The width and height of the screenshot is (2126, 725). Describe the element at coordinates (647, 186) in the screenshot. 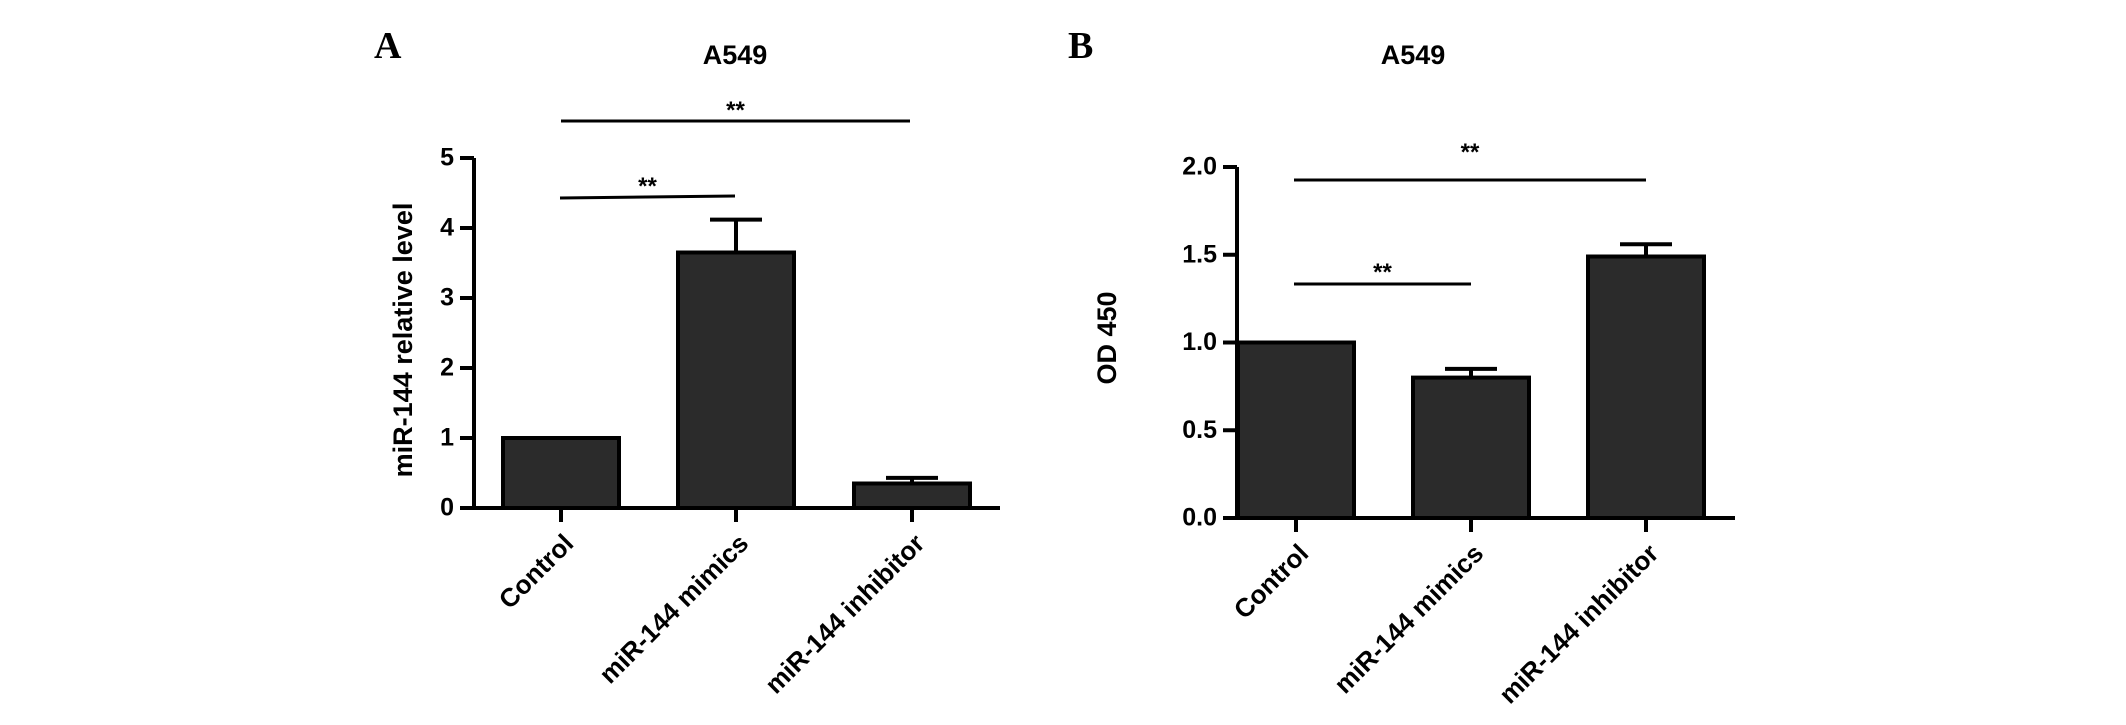

I see `significance-label-a-0: **` at that location.